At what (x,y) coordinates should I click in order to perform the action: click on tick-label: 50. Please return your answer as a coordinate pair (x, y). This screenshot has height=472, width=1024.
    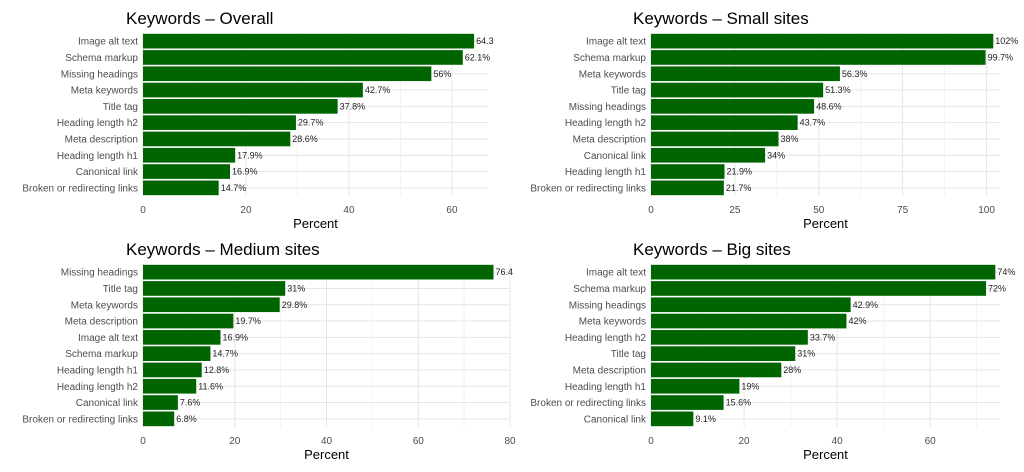
    Looking at the image, I should click on (819, 210).